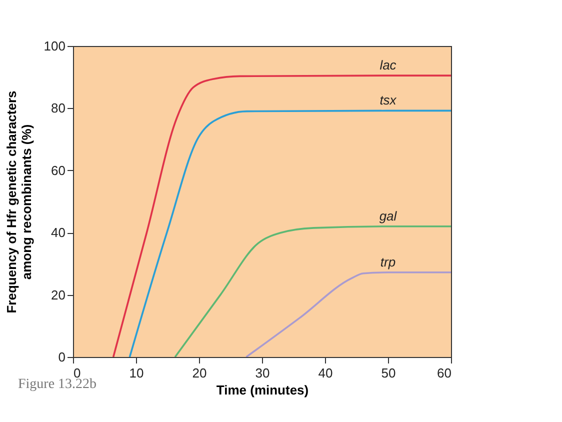  What do you see at coordinates (388, 100) in the screenshot?
I see `series-label: tsx` at bounding box center [388, 100].